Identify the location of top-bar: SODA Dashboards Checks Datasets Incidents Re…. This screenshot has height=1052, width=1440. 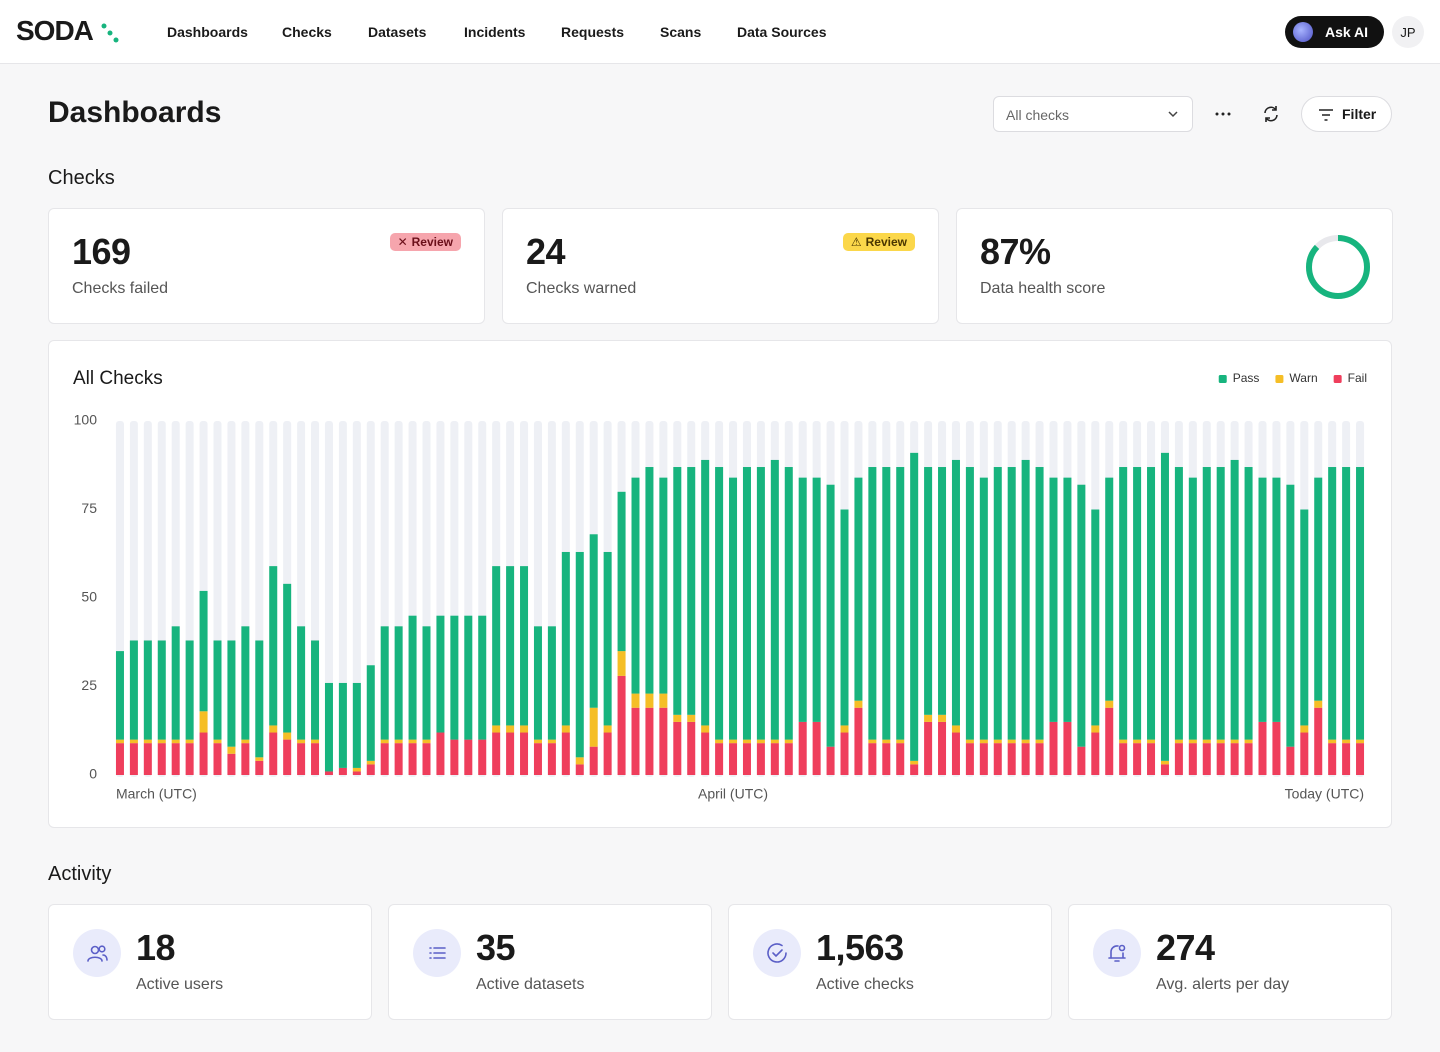
(720, 32).